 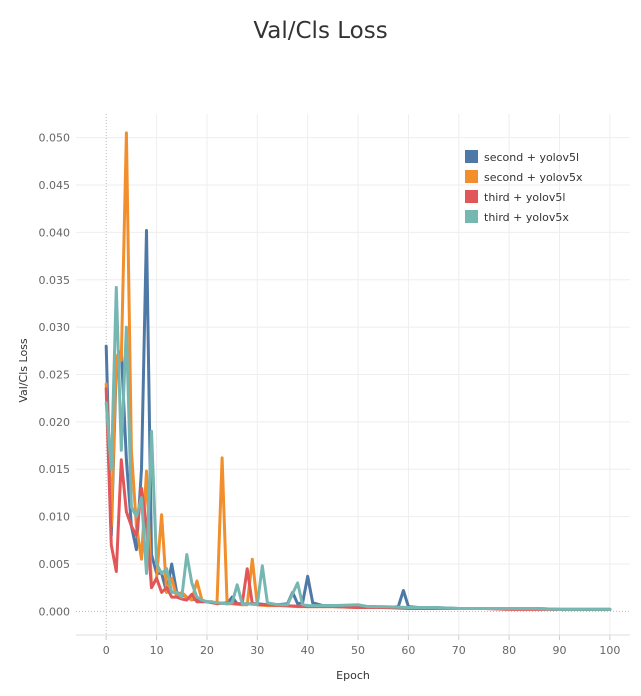 I want to click on x-tick-label: 20, so click(x=207, y=650).